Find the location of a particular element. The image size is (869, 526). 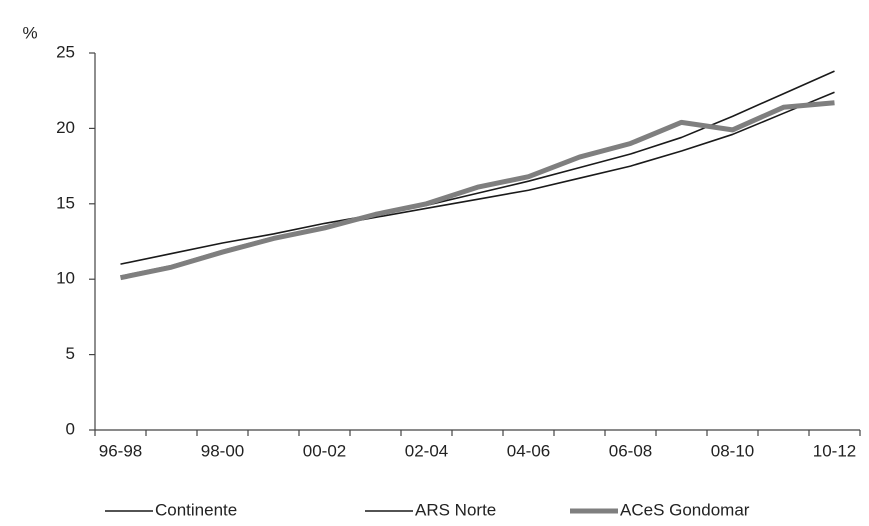

y-axis-label: % is located at coordinates (29, 32).